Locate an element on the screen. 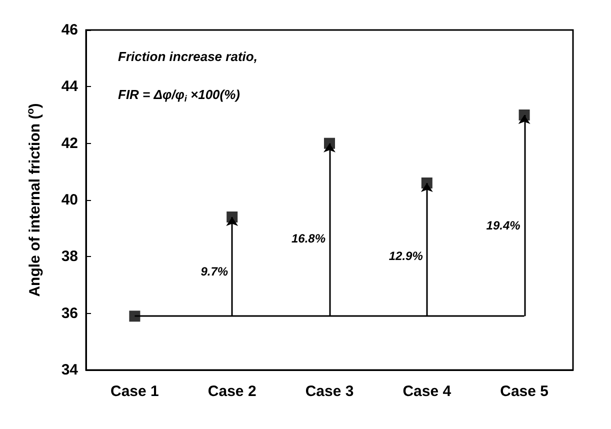 Image resolution: width=611 pixels, height=429 pixels. x-tick-label: Case 5 is located at coordinates (524, 391).